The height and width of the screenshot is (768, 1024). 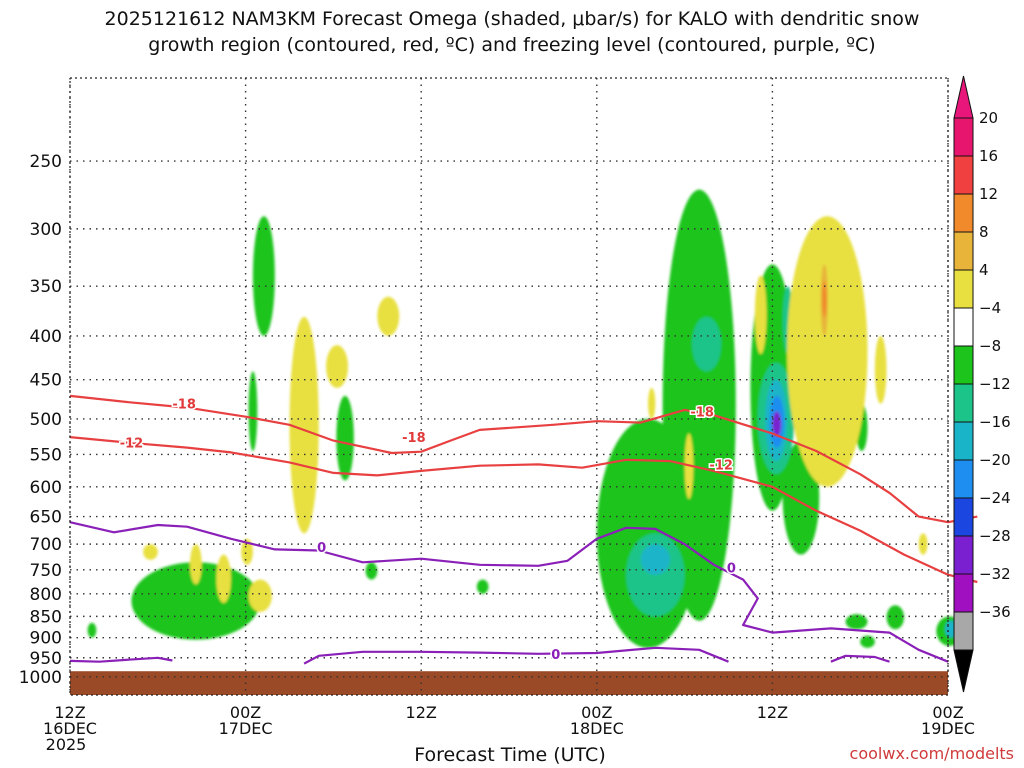 What do you see at coordinates (995, 574) in the screenshot?
I see `colorbar-label: −32` at bounding box center [995, 574].